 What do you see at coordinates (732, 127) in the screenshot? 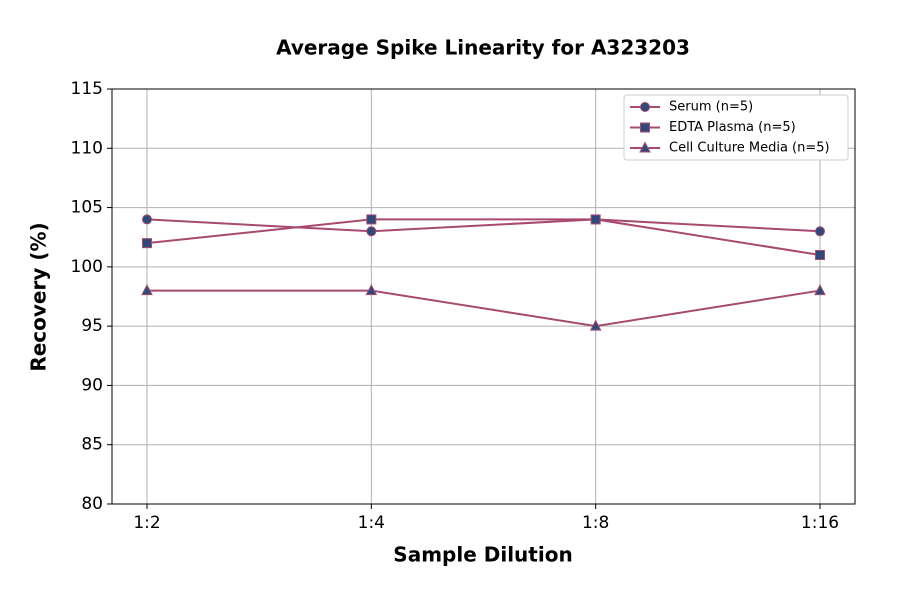
I see `legend-label: EDTA Plasma (n=5)` at bounding box center [732, 127].